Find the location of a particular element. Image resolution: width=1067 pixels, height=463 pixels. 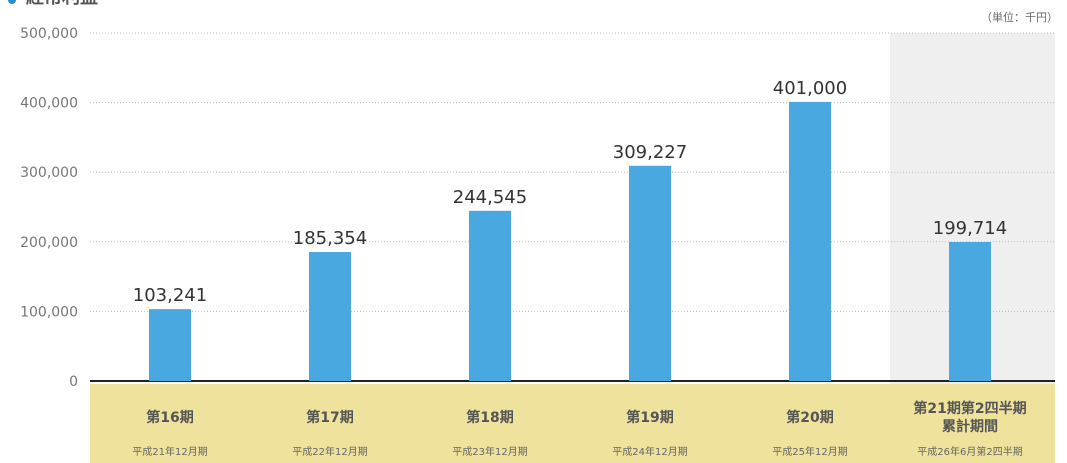

x-category-sublabel: 平成26年6月第2四半期 is located at coordinates (969, 451).